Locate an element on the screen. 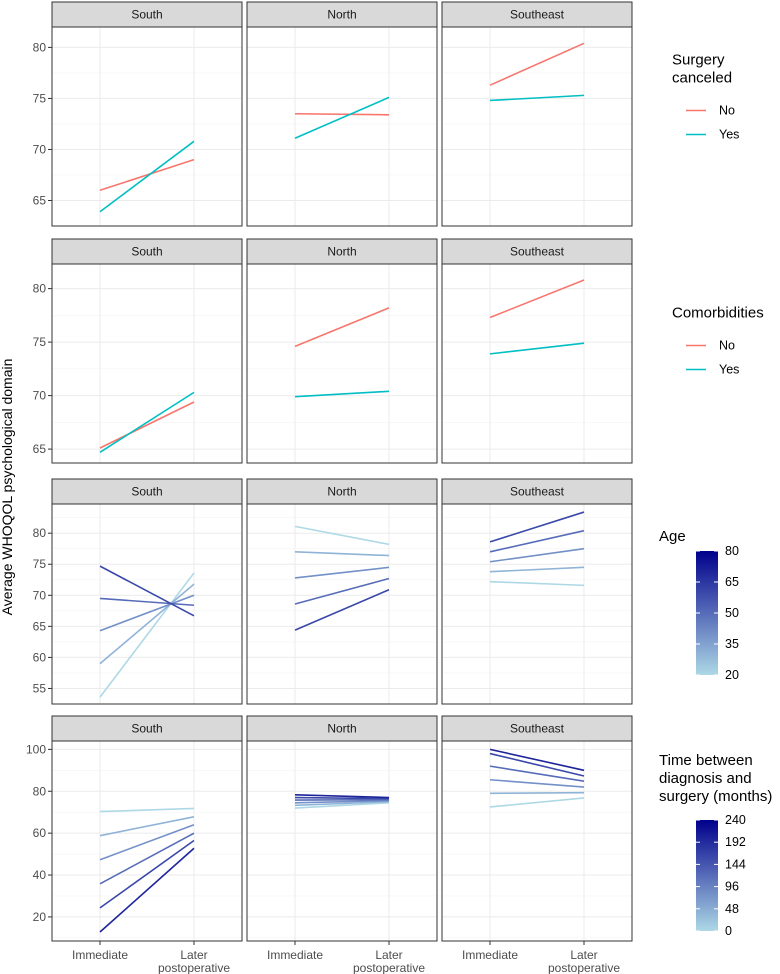  x-tick-label: Immediate is located at coordinates (100, 955).